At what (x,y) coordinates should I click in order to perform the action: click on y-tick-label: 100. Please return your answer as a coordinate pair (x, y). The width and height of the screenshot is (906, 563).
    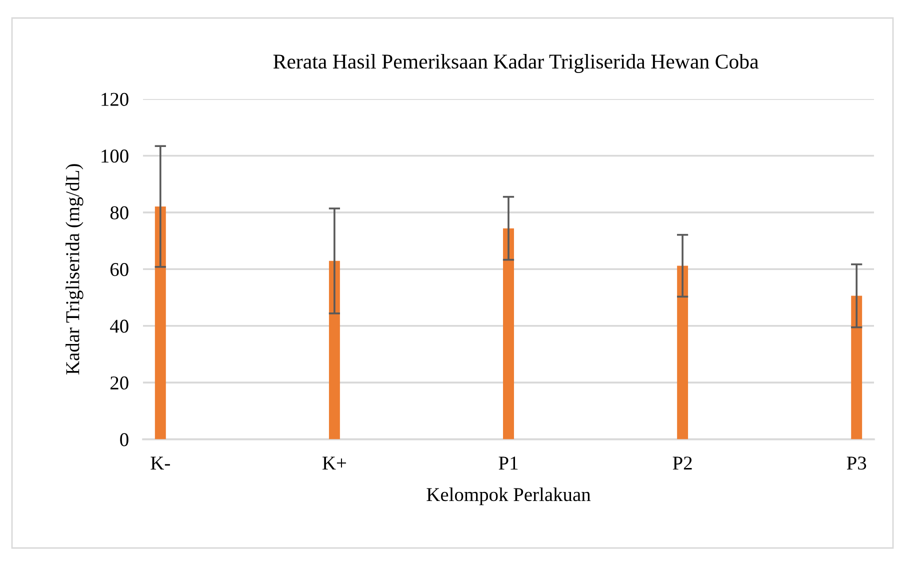
    Looking at the image, I should click on (115, 156).